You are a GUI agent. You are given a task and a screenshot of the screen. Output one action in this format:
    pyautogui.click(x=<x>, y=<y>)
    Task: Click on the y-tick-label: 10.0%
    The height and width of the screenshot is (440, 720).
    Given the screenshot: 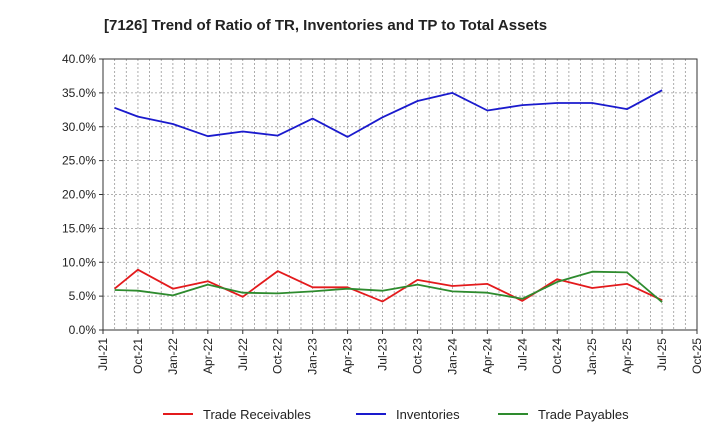 What is the action you would take?
    pyautogui.click(x=79, y=262)
    